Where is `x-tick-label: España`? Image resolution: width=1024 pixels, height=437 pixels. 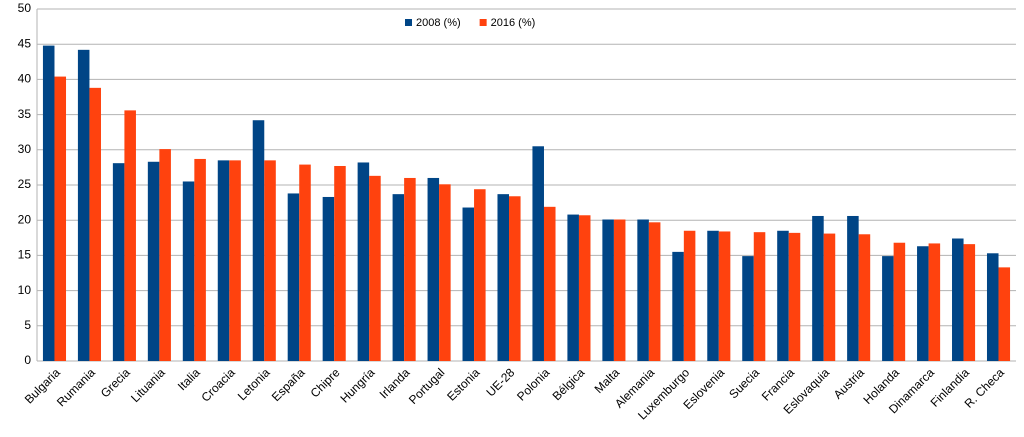
x-tick-label: España is located at coordinates (288, 384).